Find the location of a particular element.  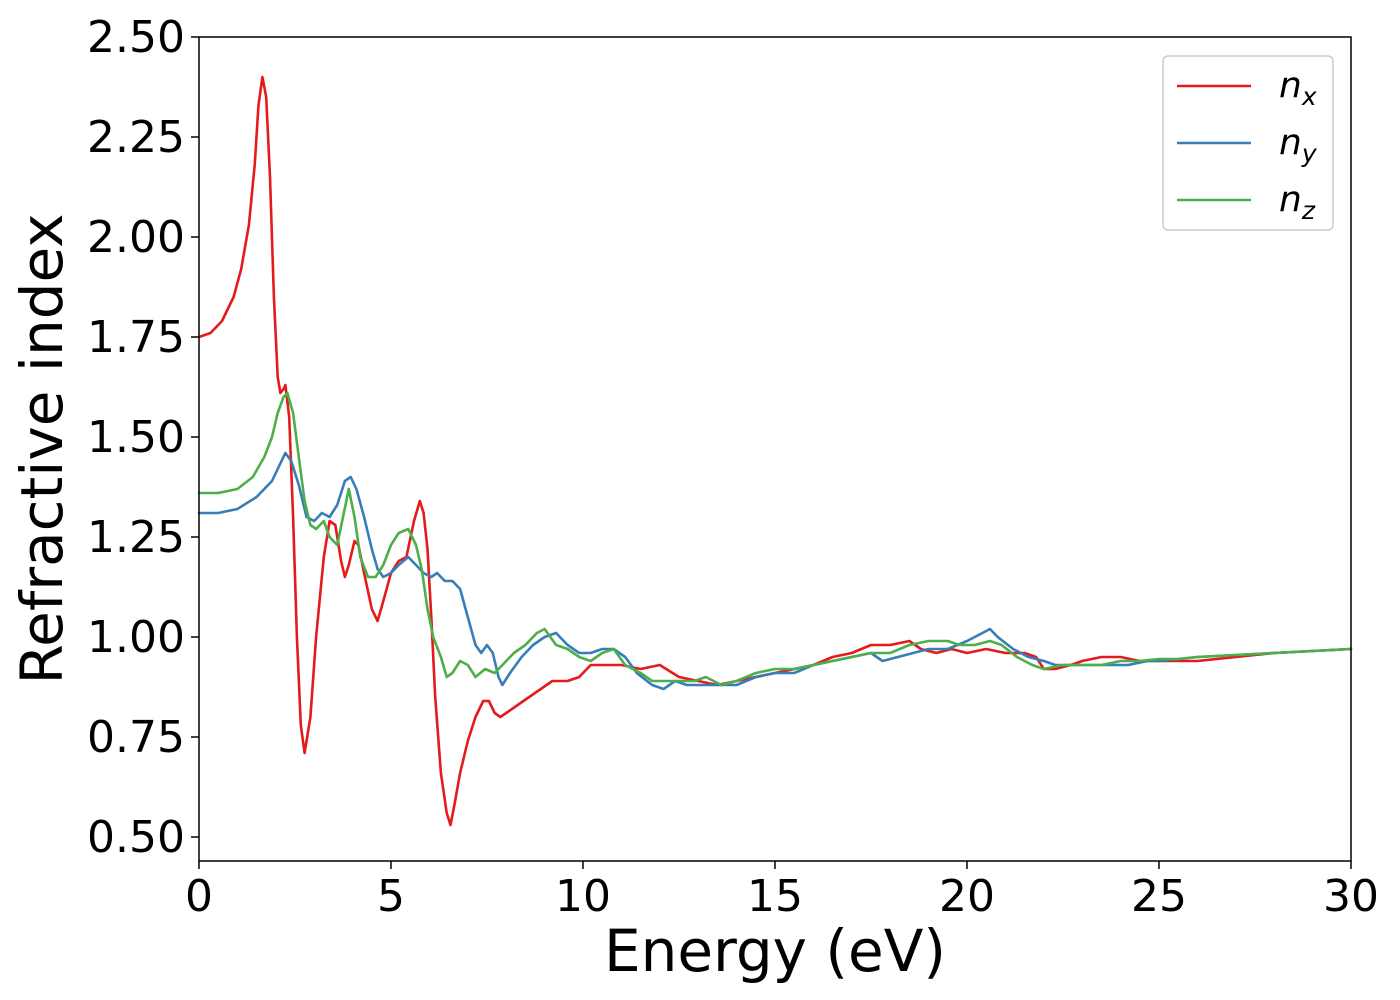

x-axis: 0 5 10 15 20 25 30 is located at coordinates (782, 891).